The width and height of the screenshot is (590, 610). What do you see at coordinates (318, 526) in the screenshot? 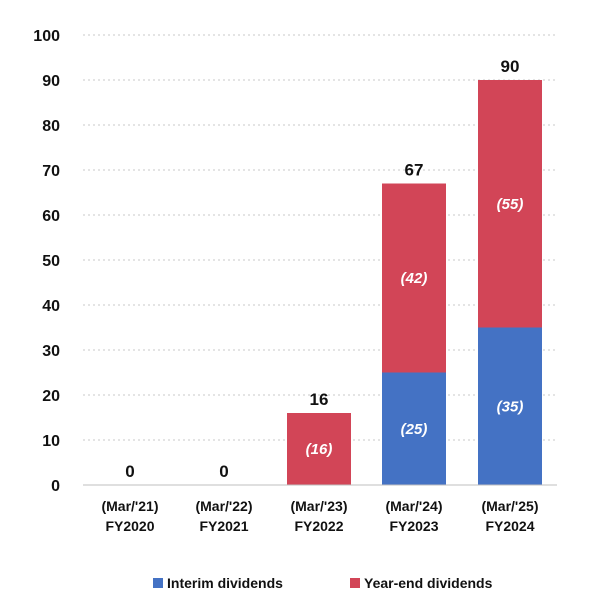
I see `x-tick-label-fy-2: FY2022` at bounding box center [318, 526].